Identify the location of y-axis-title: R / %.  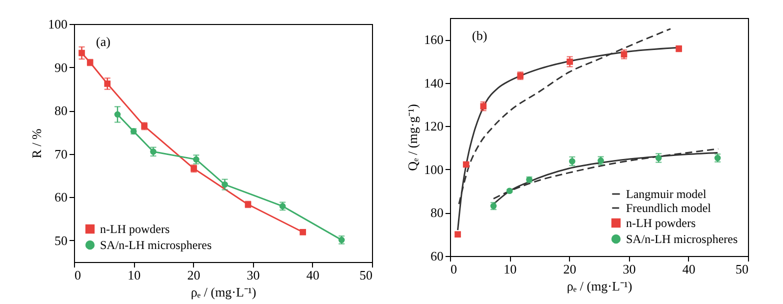
(36, 143).